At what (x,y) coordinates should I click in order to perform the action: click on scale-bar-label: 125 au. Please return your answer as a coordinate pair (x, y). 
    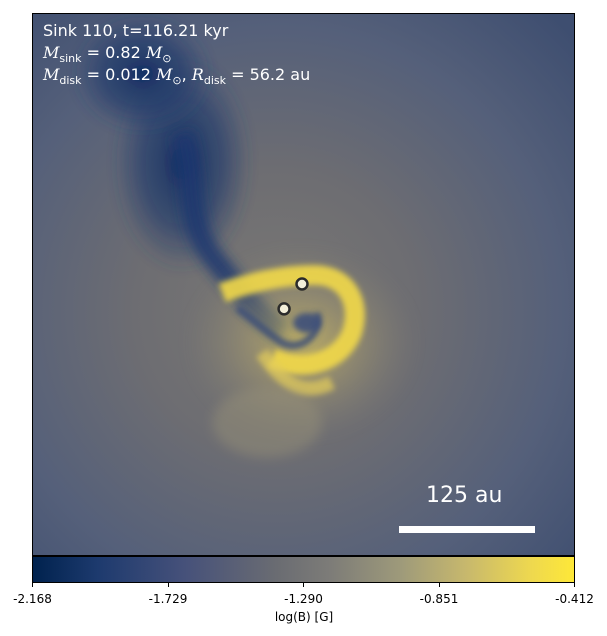
    Looking at the image, I should click on (464, 495).